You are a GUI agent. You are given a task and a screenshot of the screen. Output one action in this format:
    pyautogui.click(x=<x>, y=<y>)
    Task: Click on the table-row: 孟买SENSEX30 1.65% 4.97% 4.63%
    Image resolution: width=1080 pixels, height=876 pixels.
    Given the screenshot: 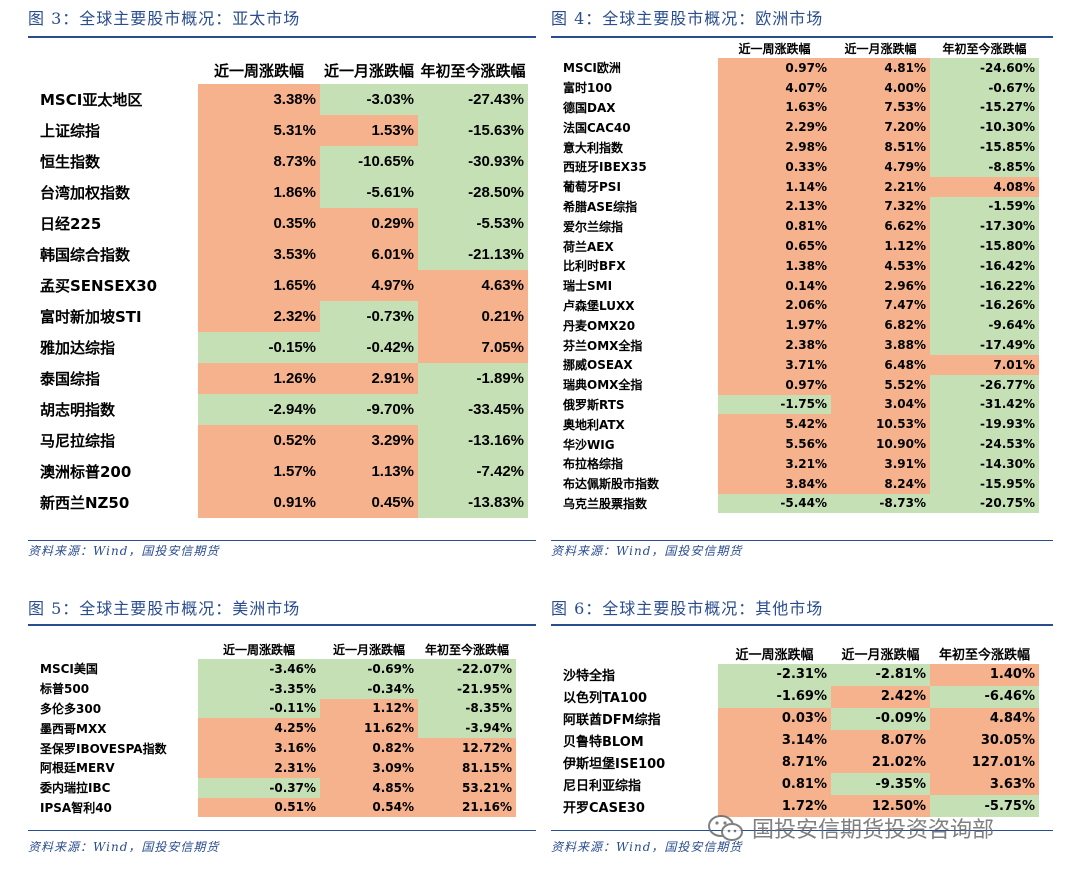 What is the action you would take?
    pyautogui.click(x=283, y=285)
    